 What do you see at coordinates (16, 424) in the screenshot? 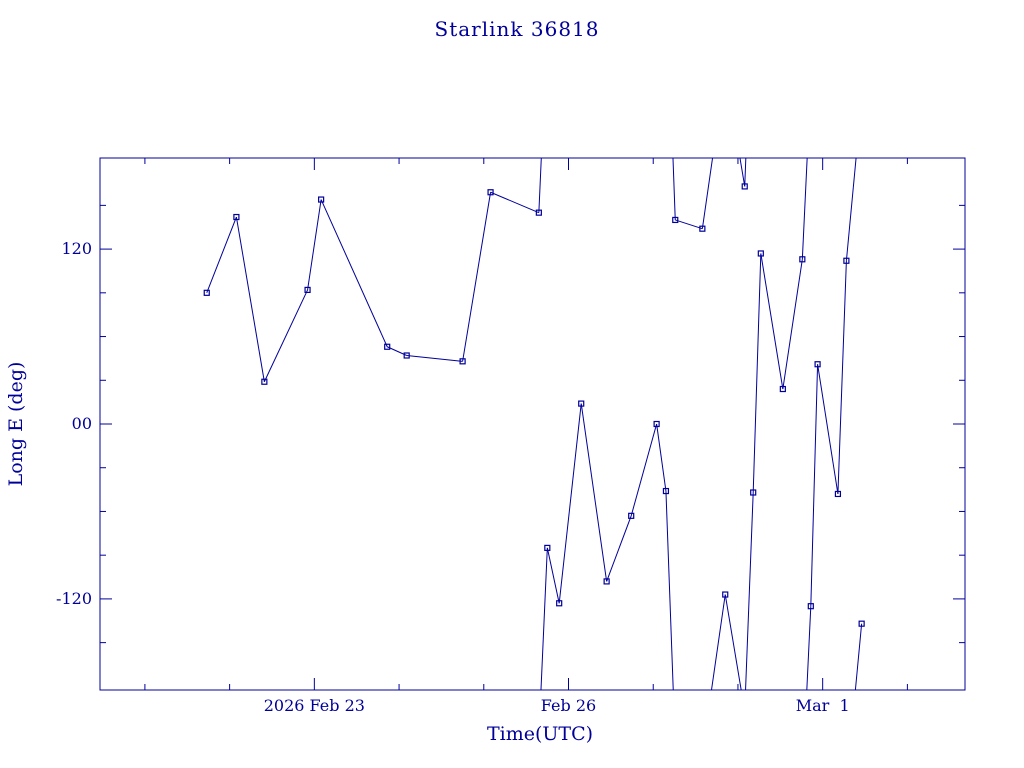
I see `y-axis-label: Long E (deg)` at bounding box center [16, 424].